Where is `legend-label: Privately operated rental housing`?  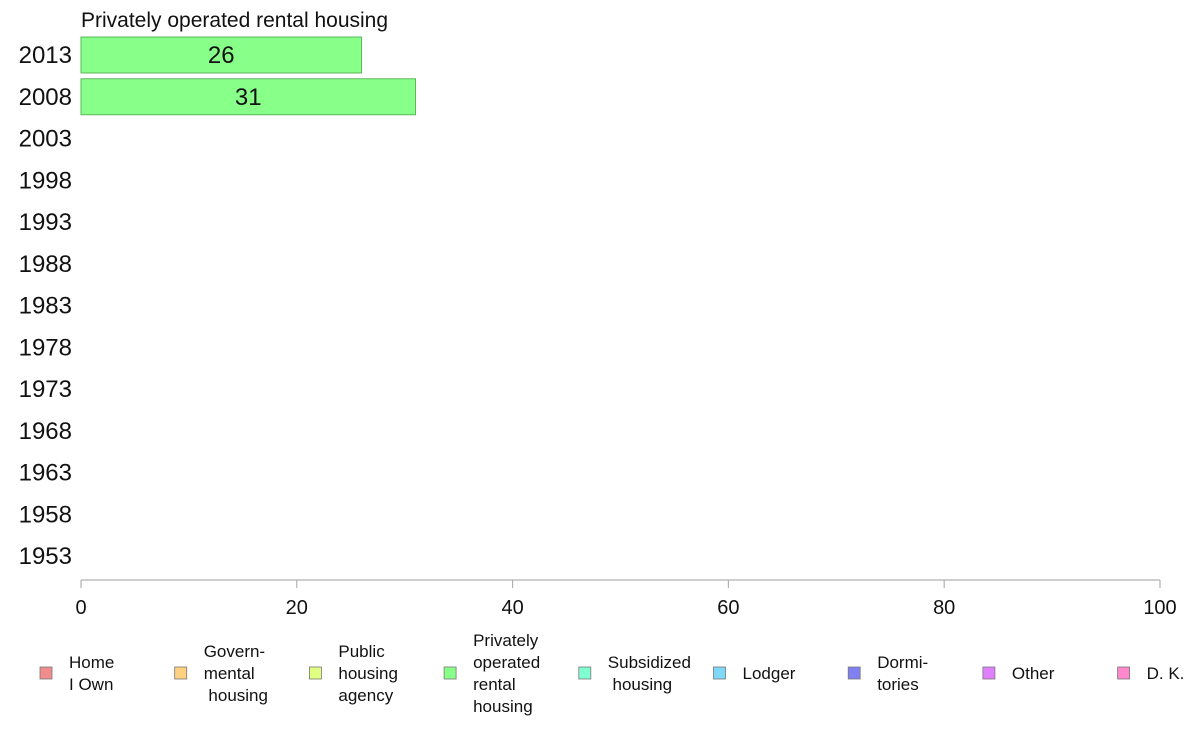 legend-label: Privately operated rental housing is located at coordinates (506, 673).